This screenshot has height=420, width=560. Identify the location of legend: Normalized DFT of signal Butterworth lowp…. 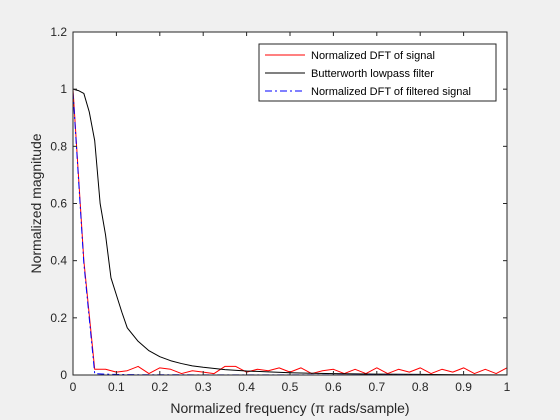
(377, 72).